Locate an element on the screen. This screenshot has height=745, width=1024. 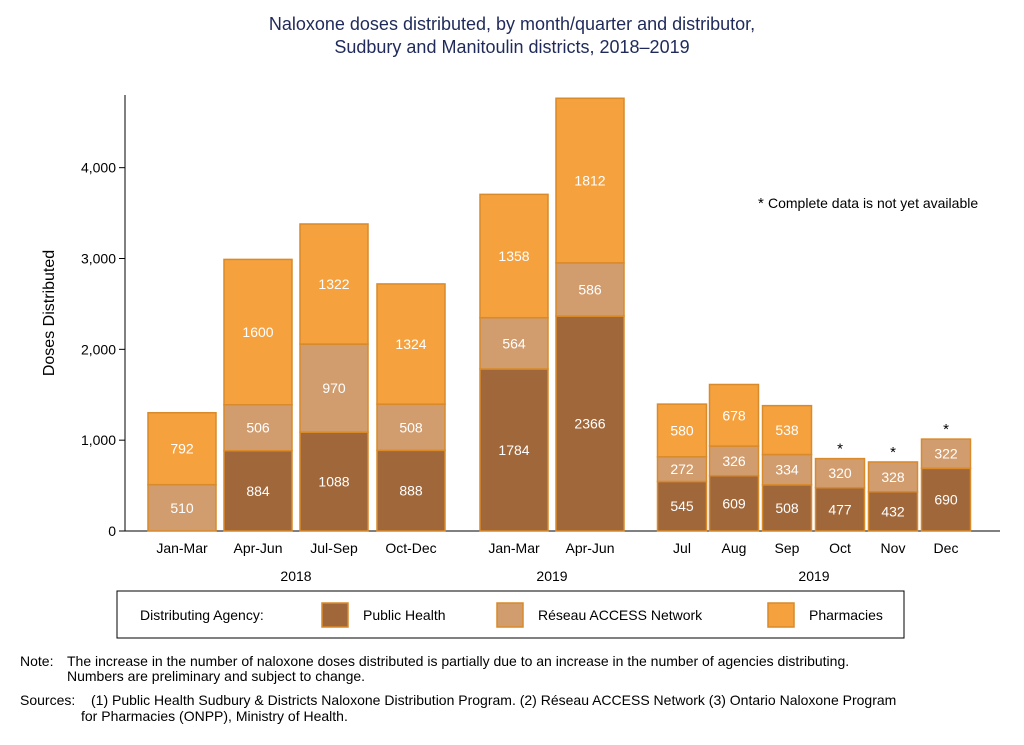
category-label: Nov is located at coordinates (893, 548).